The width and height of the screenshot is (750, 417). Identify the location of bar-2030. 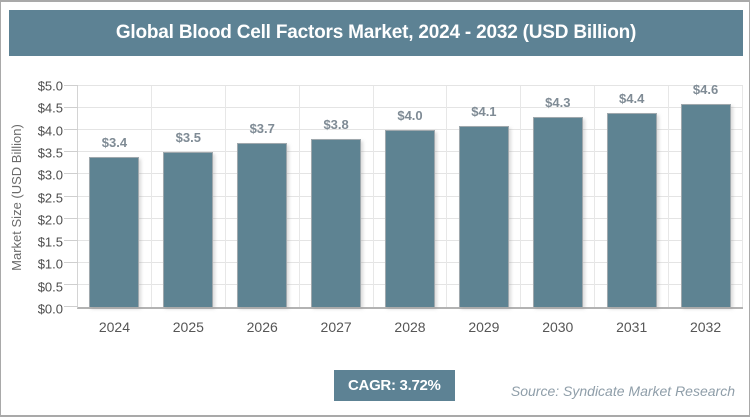
(557, 211).